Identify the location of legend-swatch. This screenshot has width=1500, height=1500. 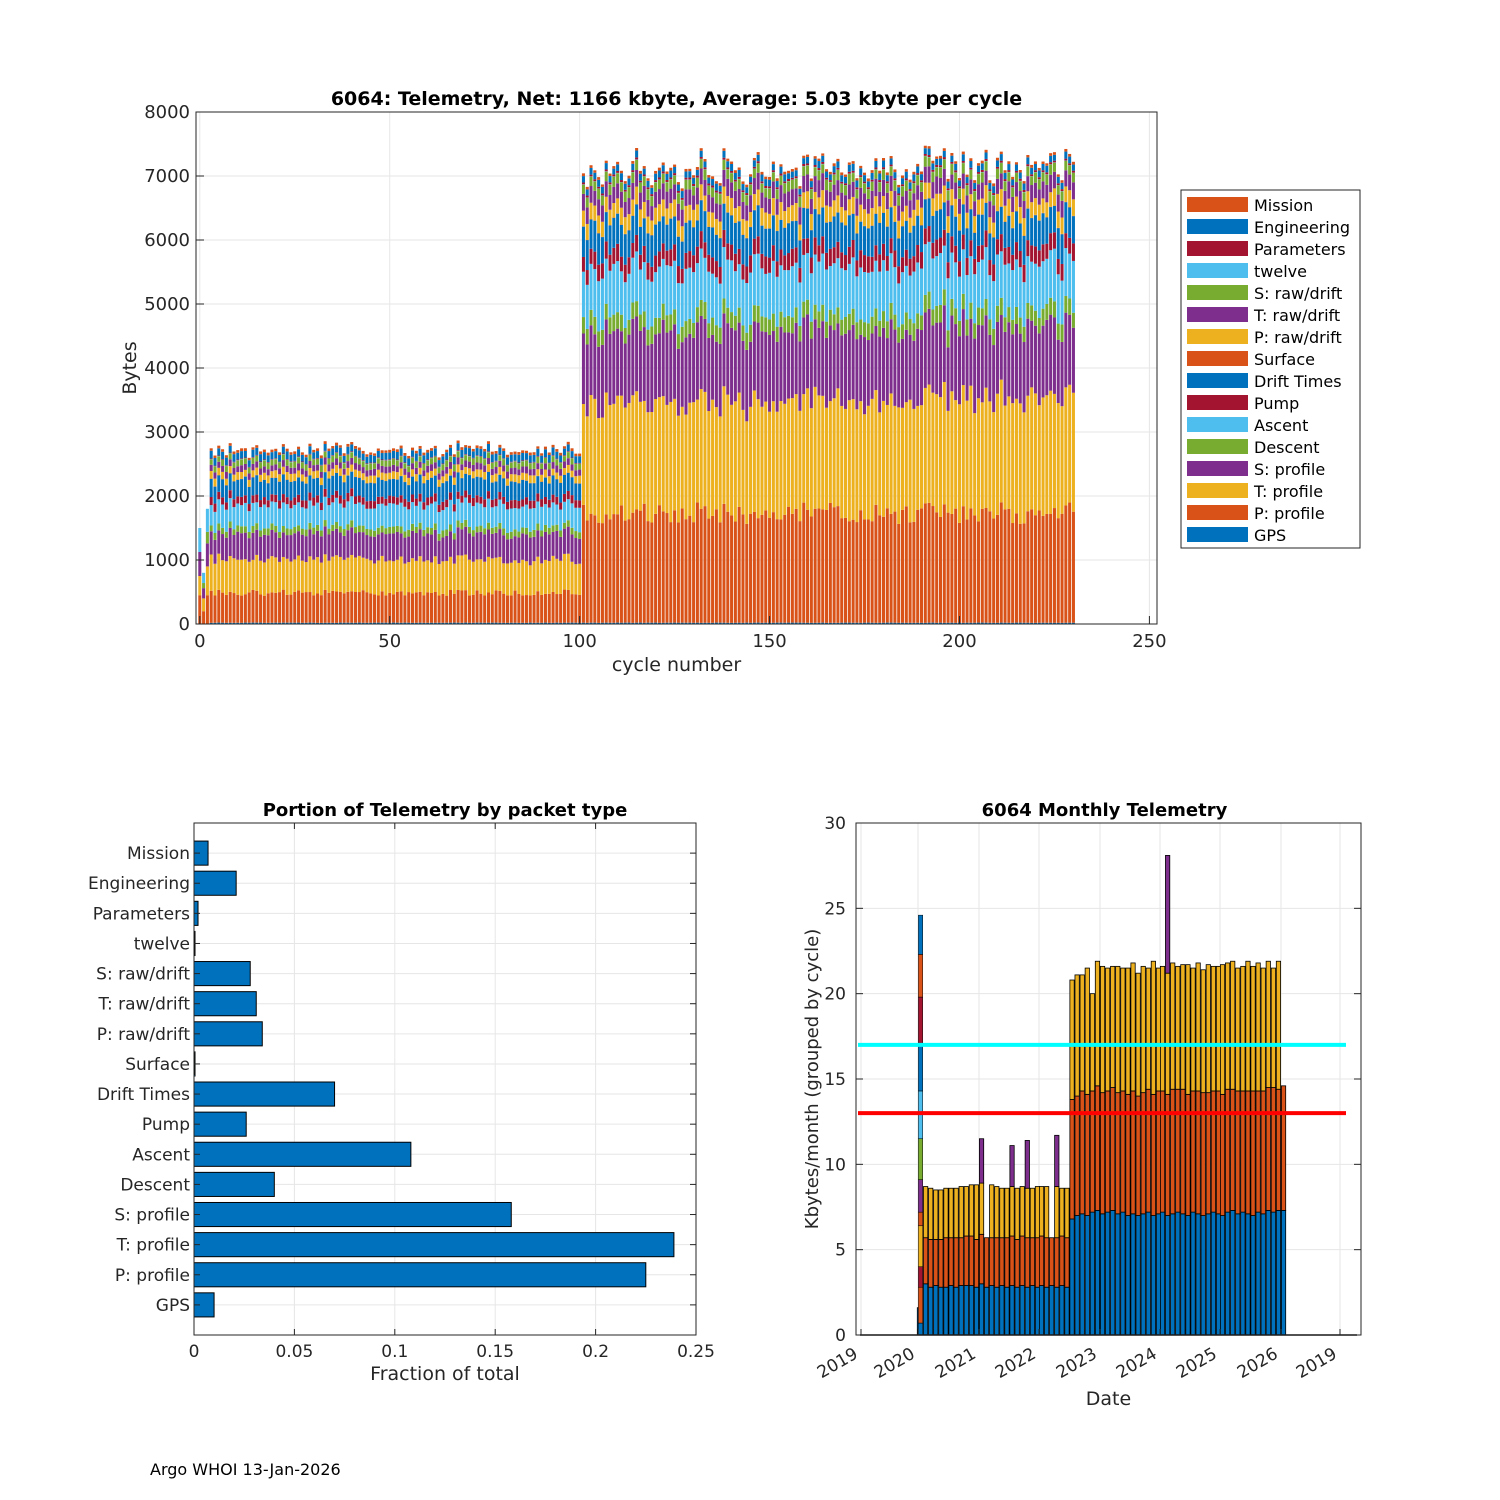
(1217, 424).